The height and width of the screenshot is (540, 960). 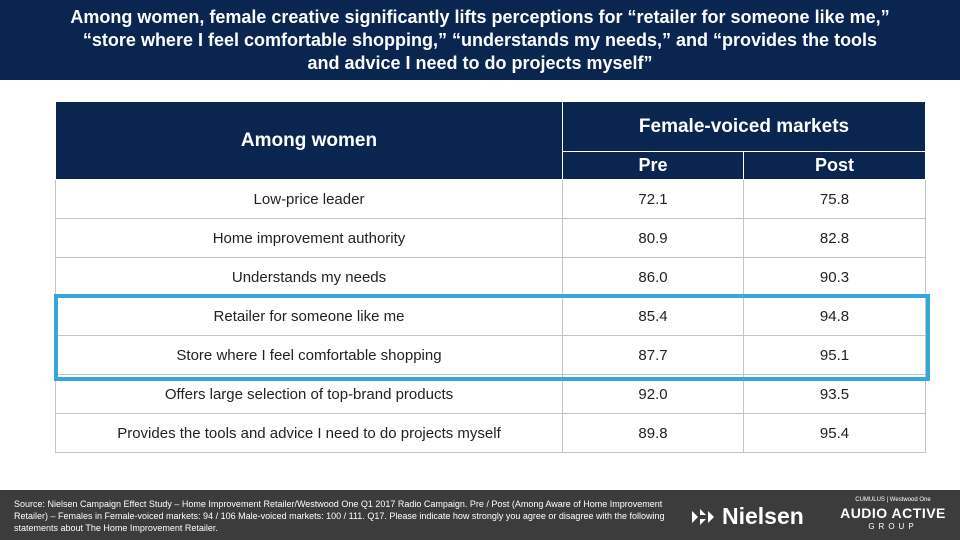 What do you see at coordinates (703, 516) in the screenshot?
I see `nielsen-mark-icon` at bounding box center [703, 516].